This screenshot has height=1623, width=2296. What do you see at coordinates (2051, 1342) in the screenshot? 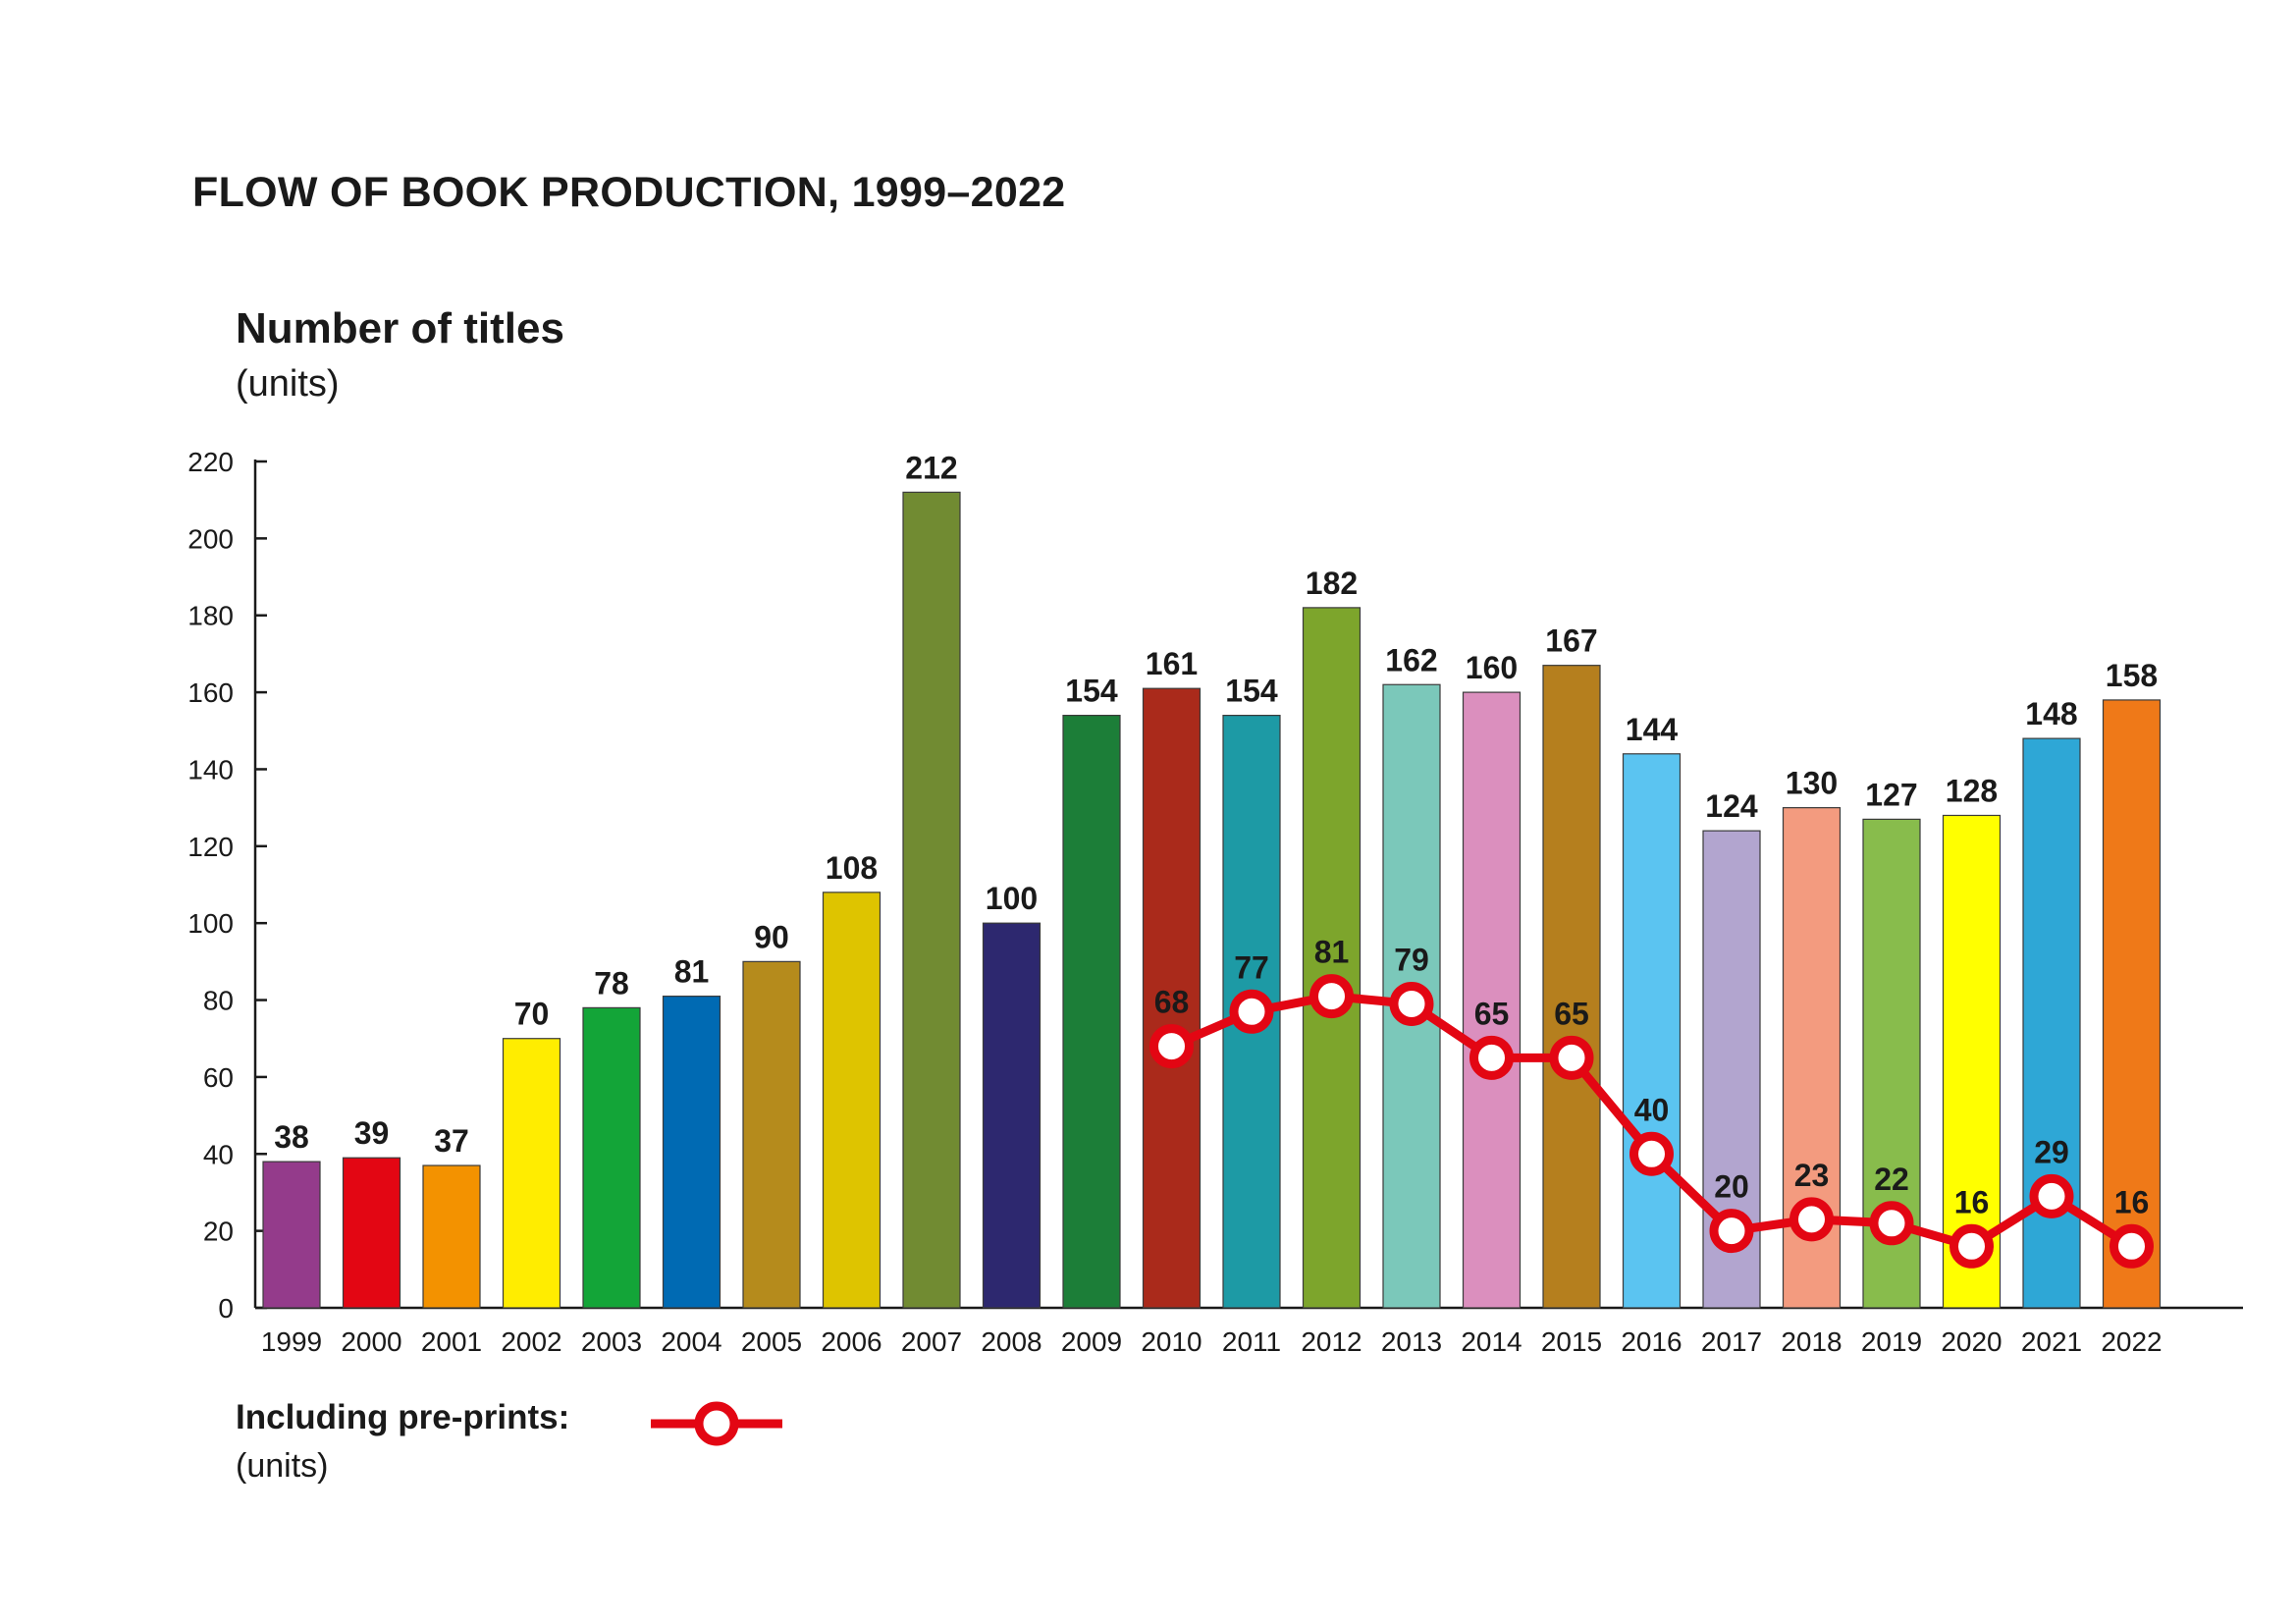
I see `x-tick-label: 2021` at bounding box center [2051, 1342].